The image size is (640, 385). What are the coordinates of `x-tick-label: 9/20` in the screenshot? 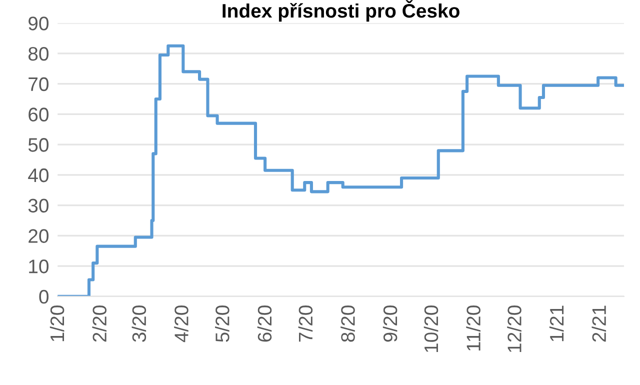 It's located at (390, 324).